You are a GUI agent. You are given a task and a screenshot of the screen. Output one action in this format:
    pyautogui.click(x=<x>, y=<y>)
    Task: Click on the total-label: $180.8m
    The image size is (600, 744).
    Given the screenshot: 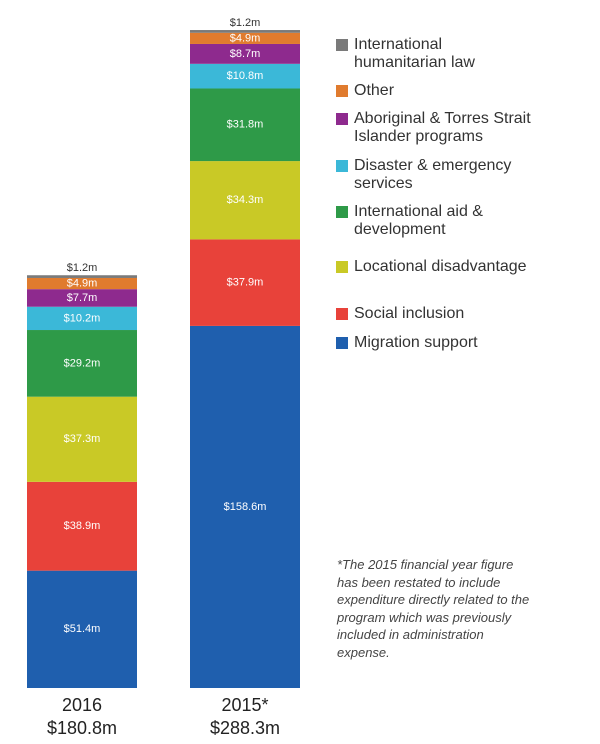 What is the action you would take?
    pyautogui.click(x=82, y=728)
    